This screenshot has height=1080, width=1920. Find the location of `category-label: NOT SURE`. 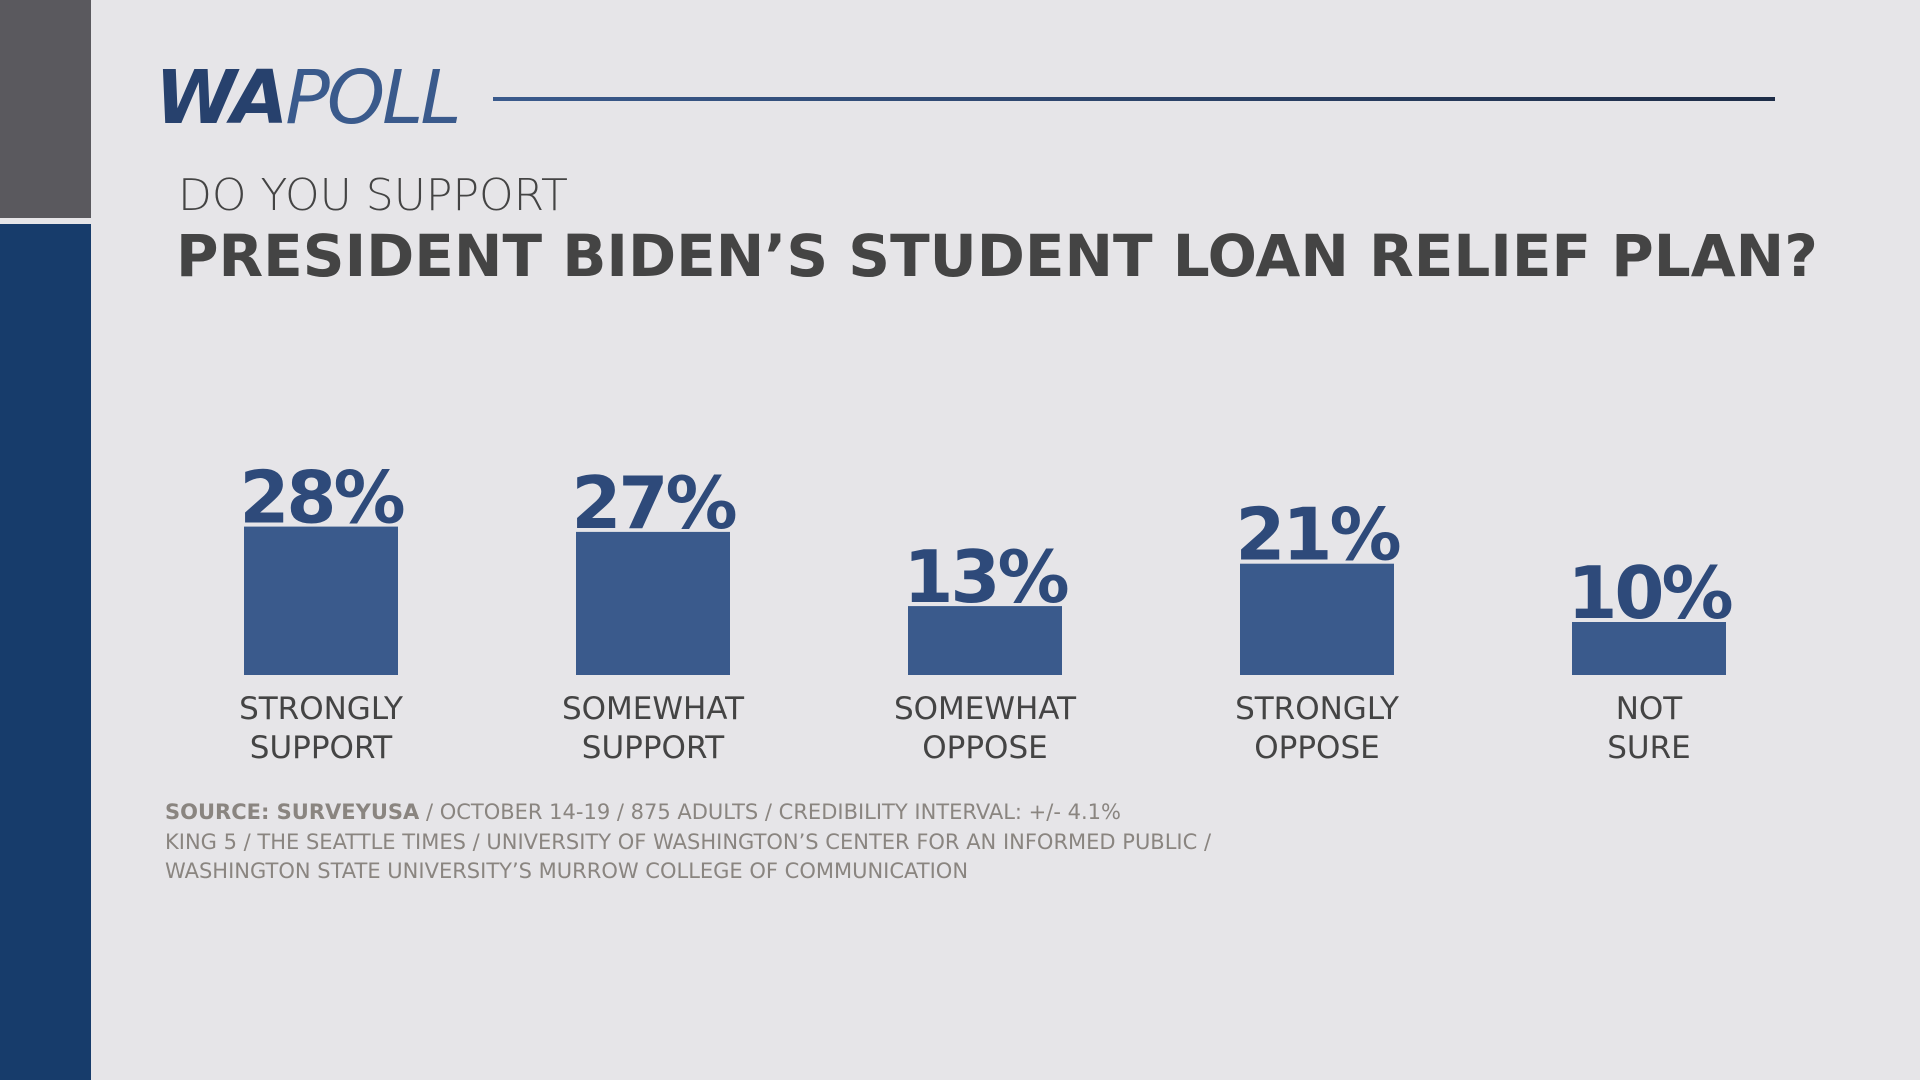

category-label: NOT SURE is located at coordinates (1649, 728).